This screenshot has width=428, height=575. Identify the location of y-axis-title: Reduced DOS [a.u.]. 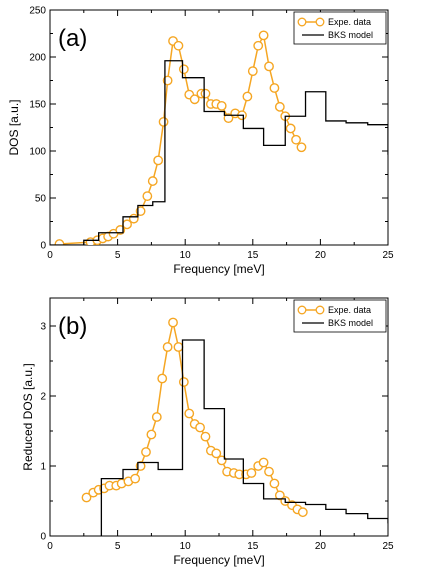
(28, 416).